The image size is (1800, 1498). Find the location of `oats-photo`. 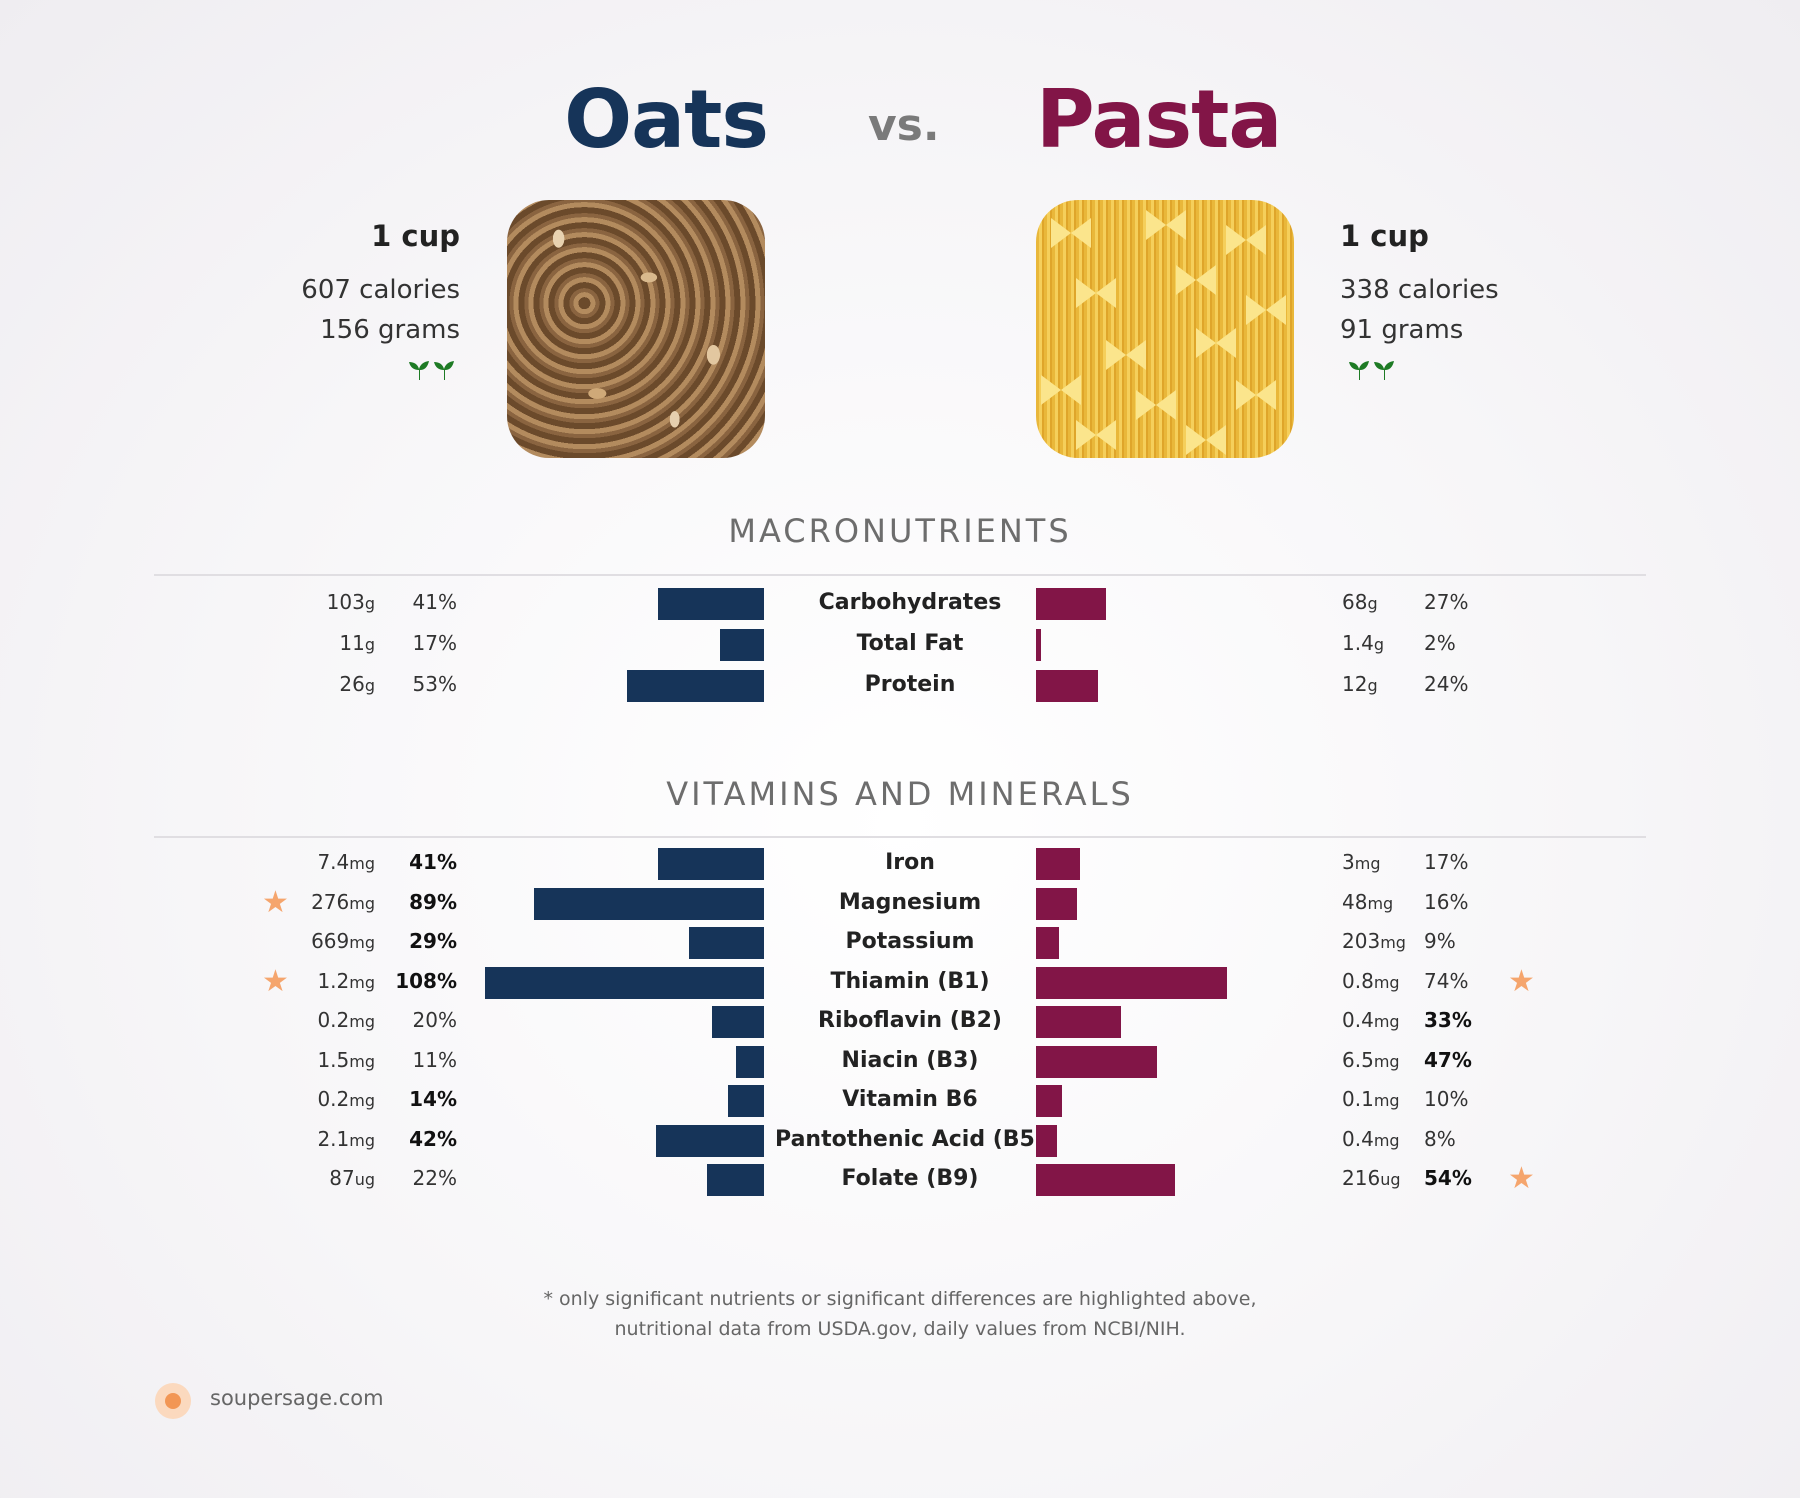

oats-photo is located at coordinates (636, 329).